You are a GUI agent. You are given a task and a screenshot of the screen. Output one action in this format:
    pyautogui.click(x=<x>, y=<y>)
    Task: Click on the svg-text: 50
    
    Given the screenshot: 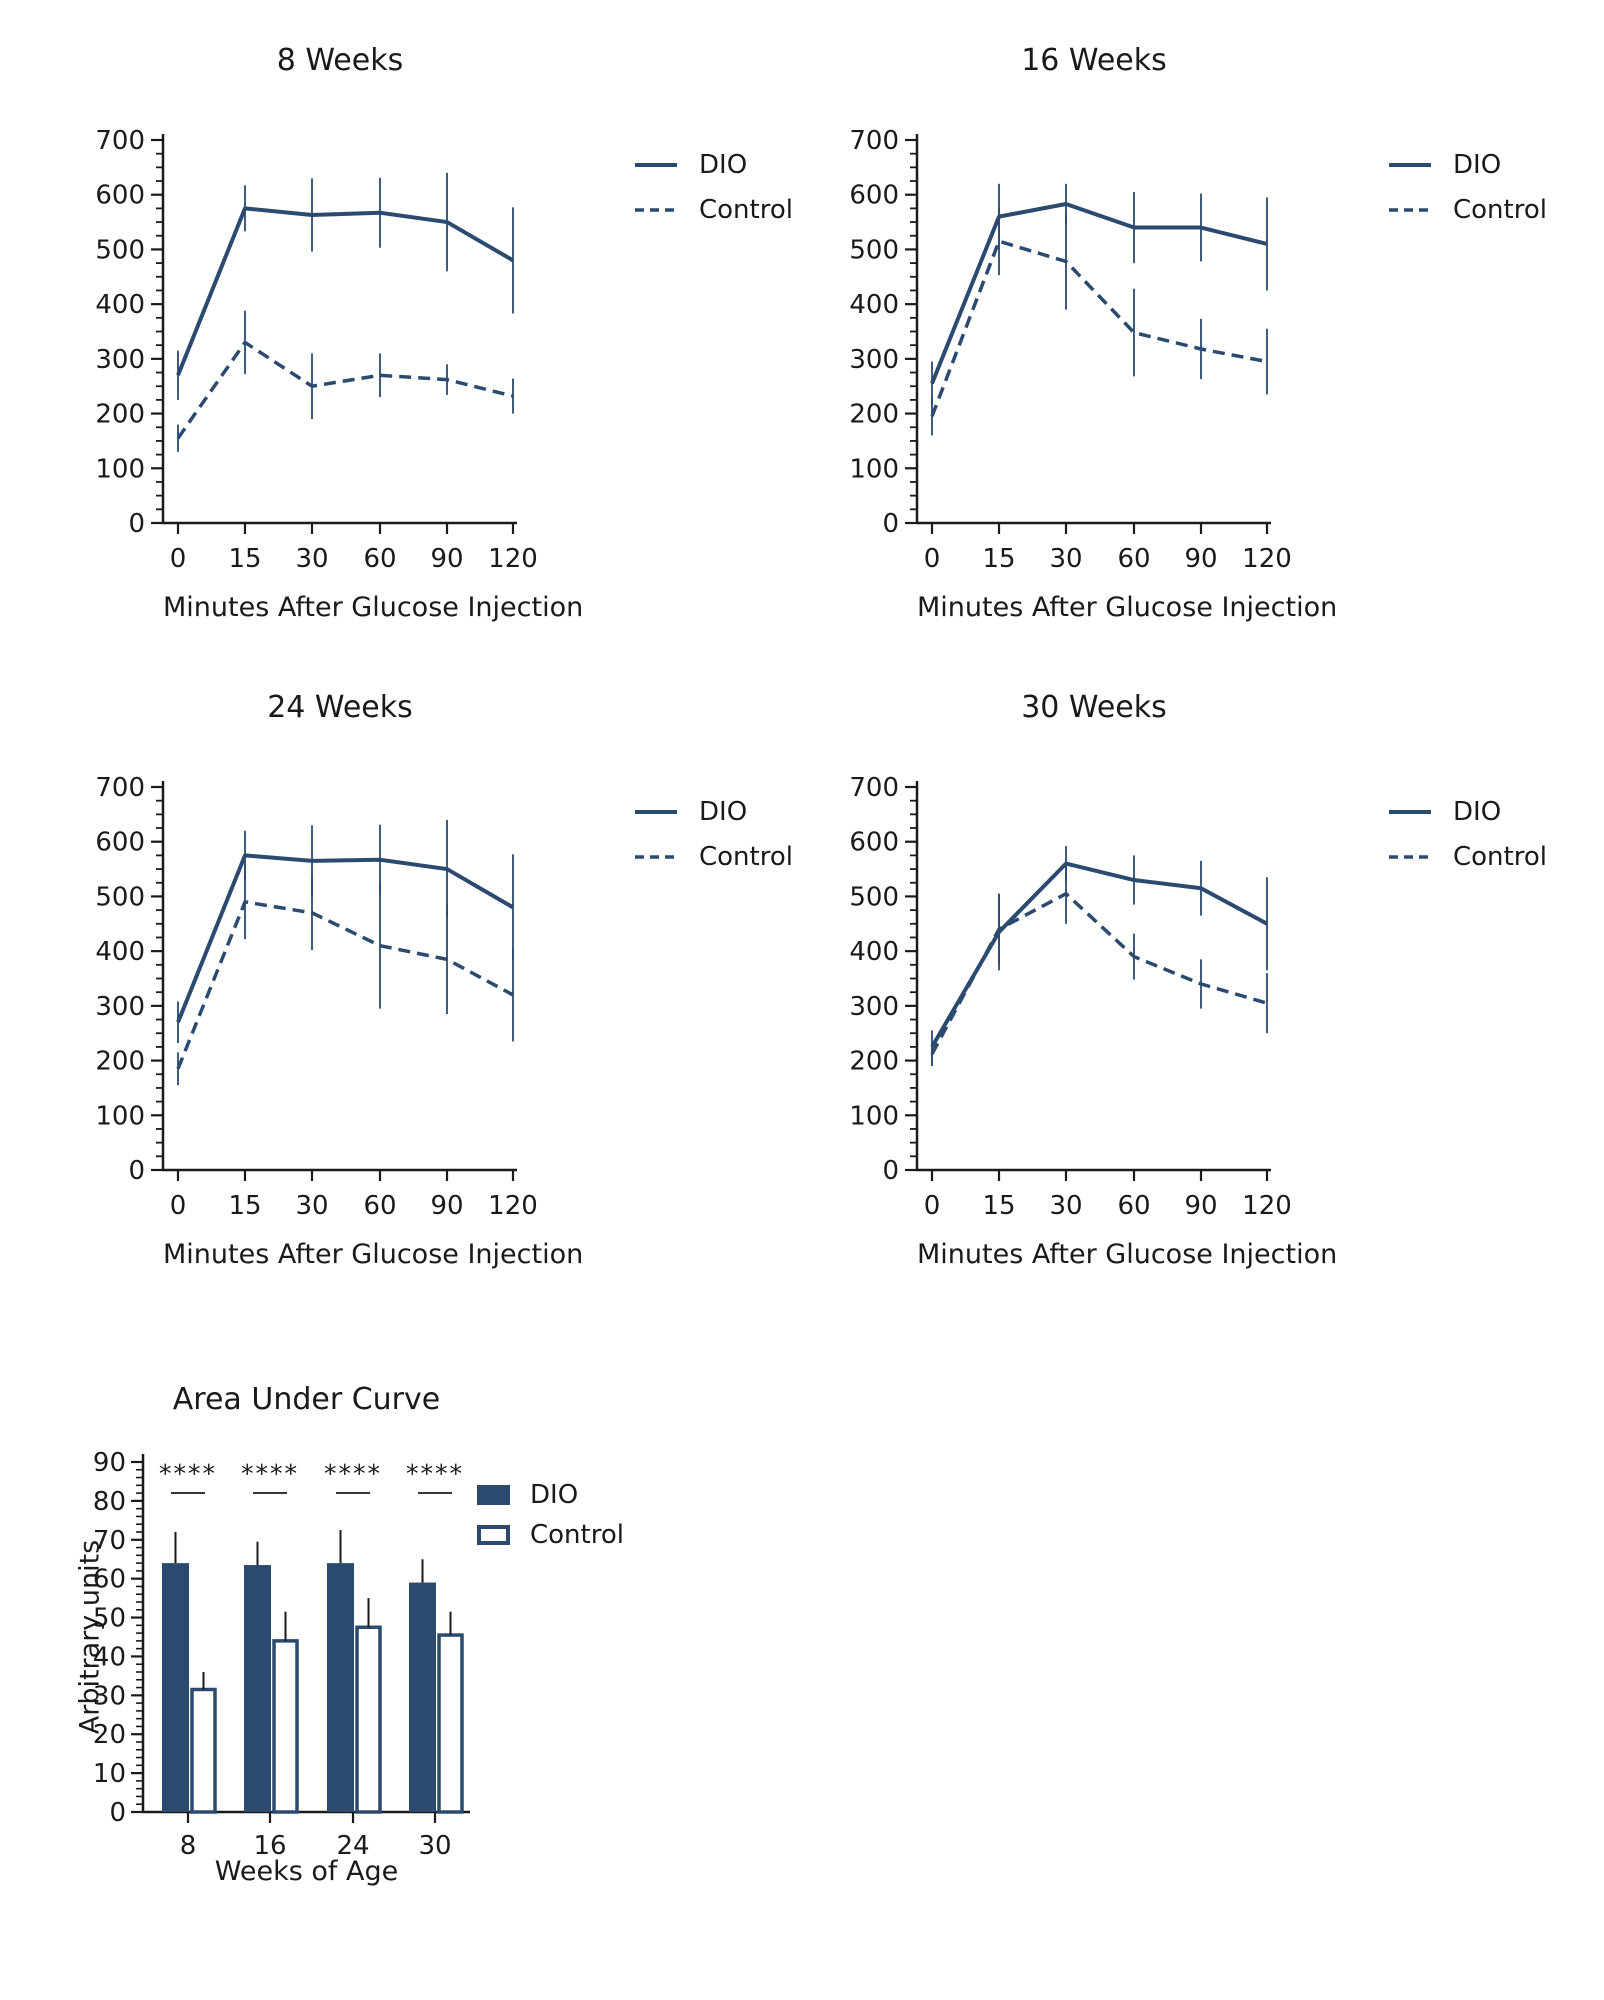 What is the action you would take?
    pyautogui.click(x=109, y=1619)
    